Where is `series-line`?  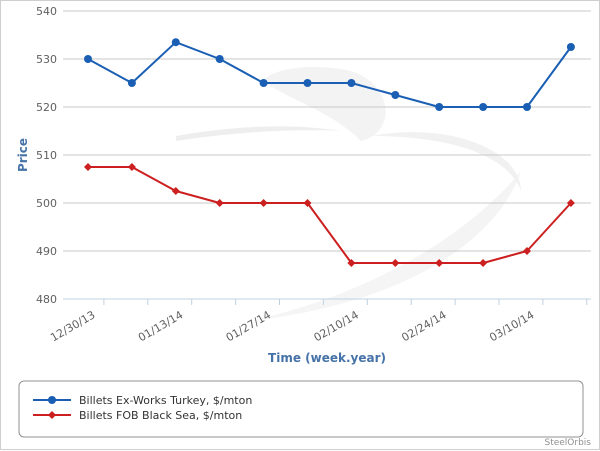 series-line is located at coordinates (329, 74).